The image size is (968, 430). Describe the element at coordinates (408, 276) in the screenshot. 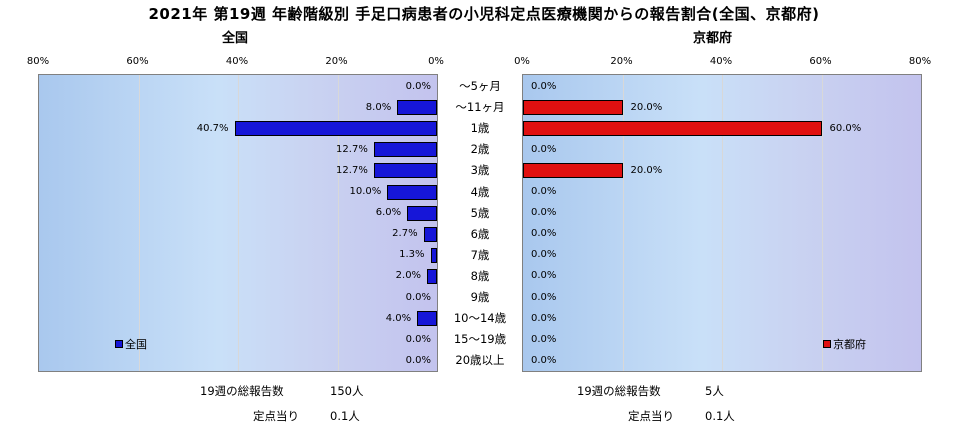

I see `national-value-label: 2.0%` at that location.